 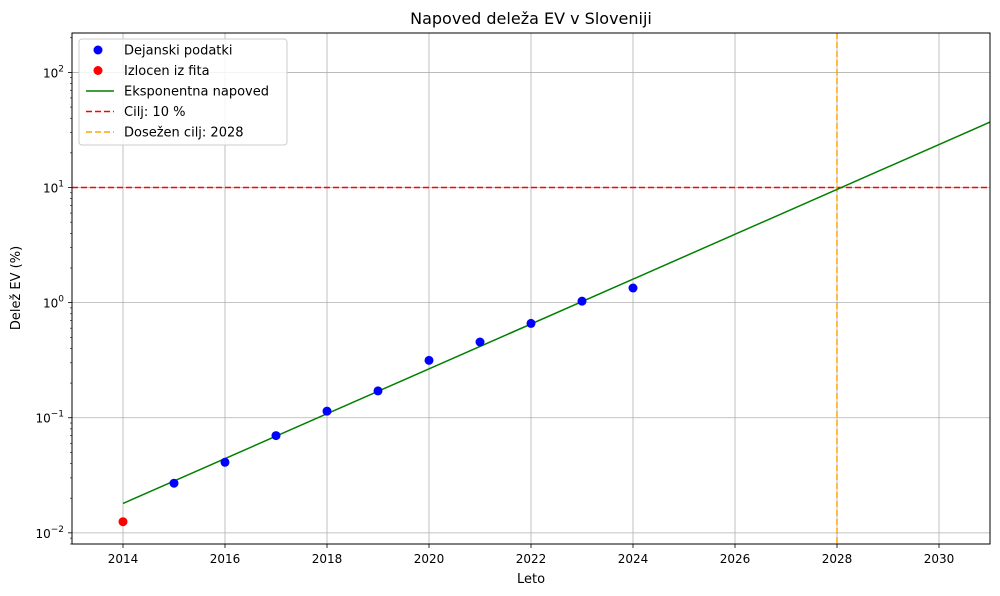 What do you see at coordinates (184, 133) in the screenshot?
I see `legend-label: Dosežen cilj: 2028` at bounding box center [184, 133].